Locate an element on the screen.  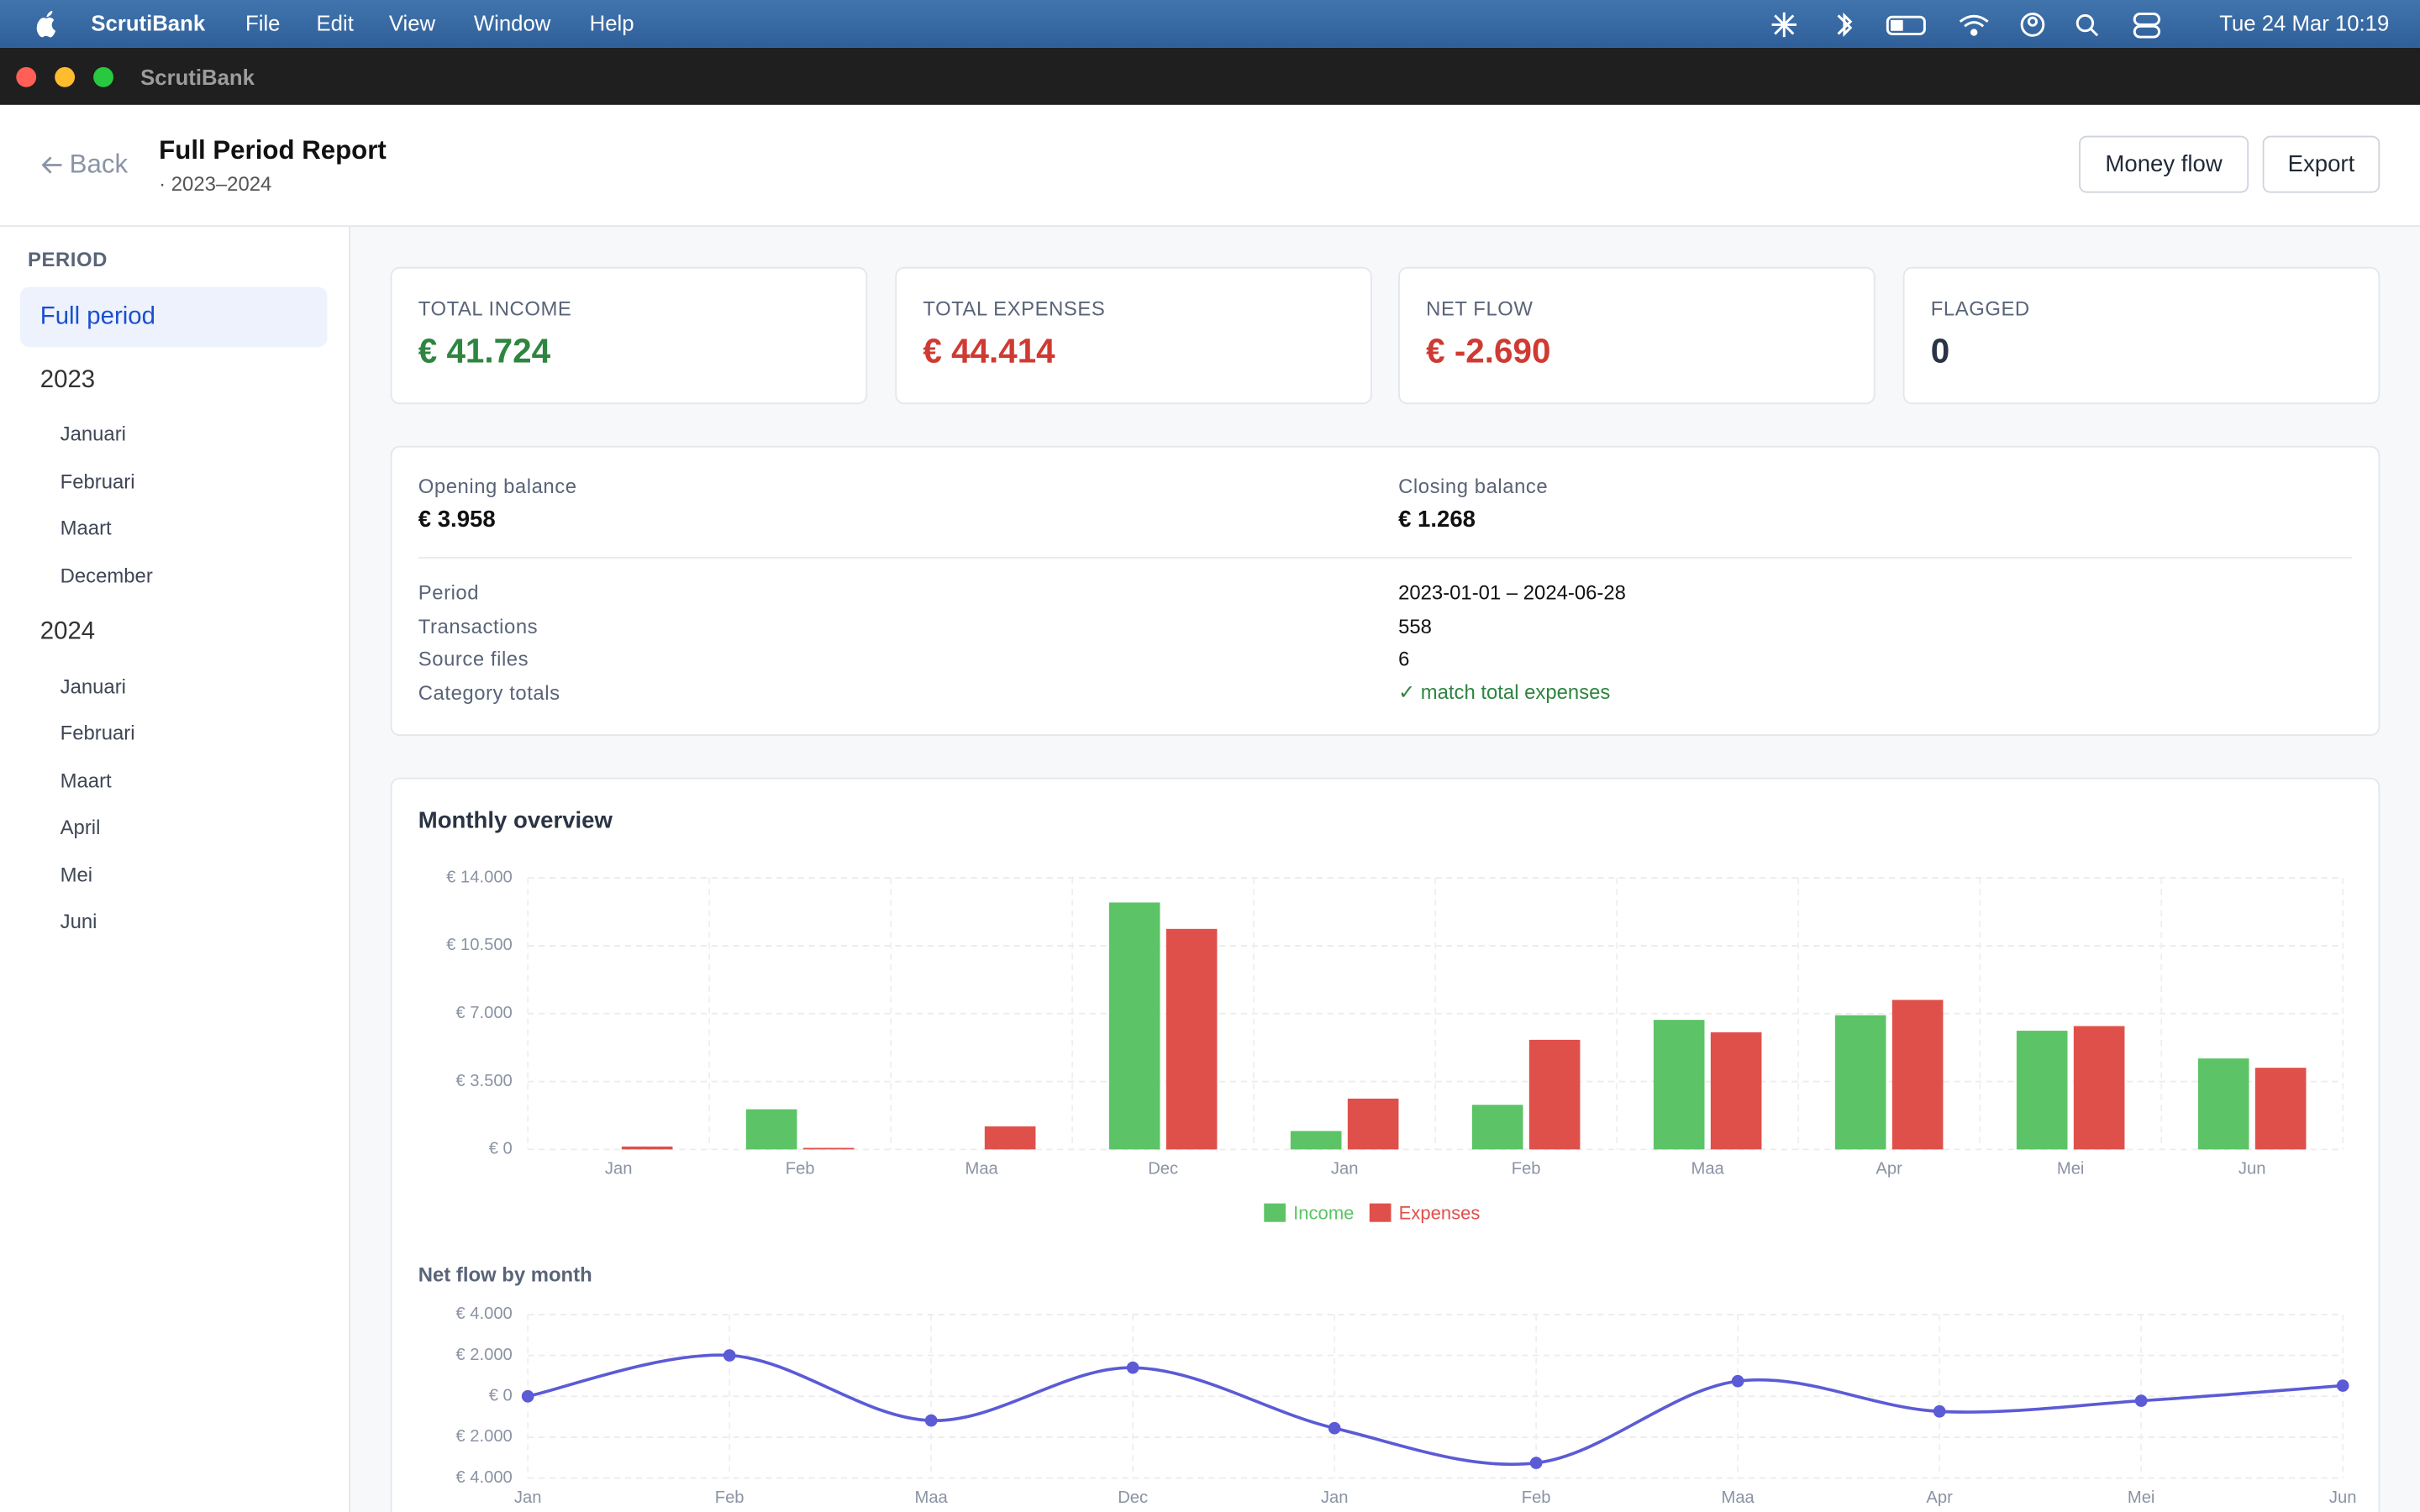
clock: Tue 24 Mar 10:19 is located at coordinates (2304, 23).